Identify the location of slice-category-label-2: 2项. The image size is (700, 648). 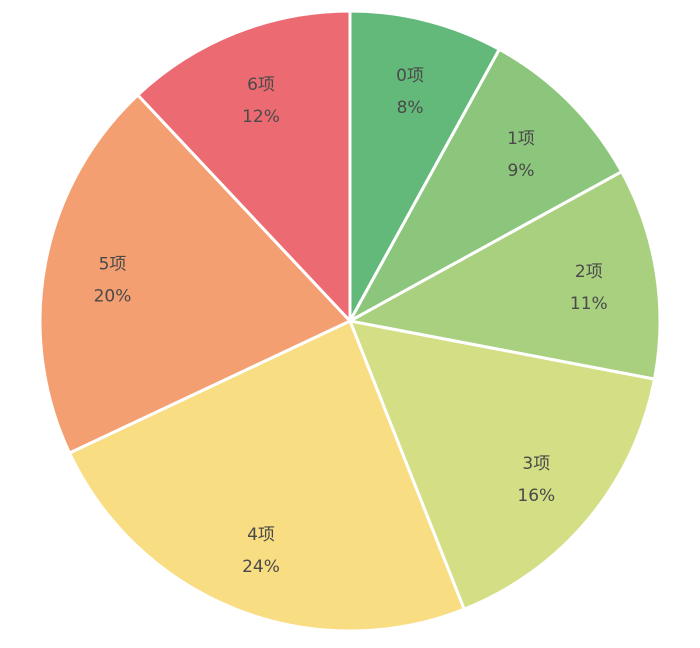
(589, 272).